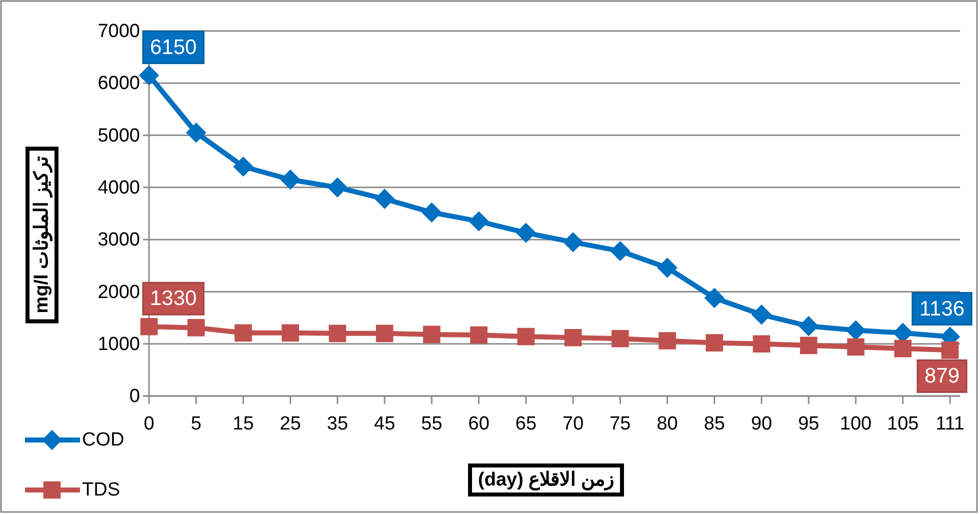  Describe the element at coordinates (903, 423) in the screenshot. I see `x-tick-label: 105` at that location.